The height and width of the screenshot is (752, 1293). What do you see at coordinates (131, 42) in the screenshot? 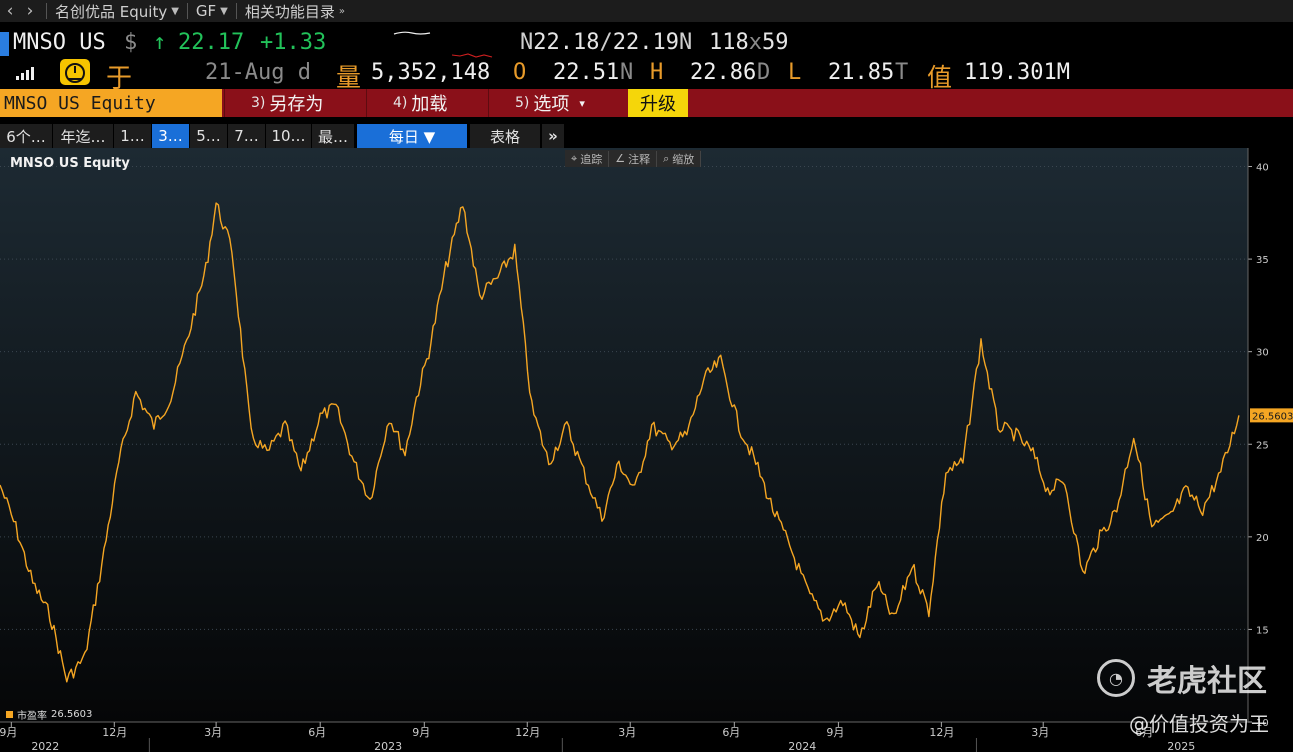
I see `currency: $` at bounding box center [131, 42].